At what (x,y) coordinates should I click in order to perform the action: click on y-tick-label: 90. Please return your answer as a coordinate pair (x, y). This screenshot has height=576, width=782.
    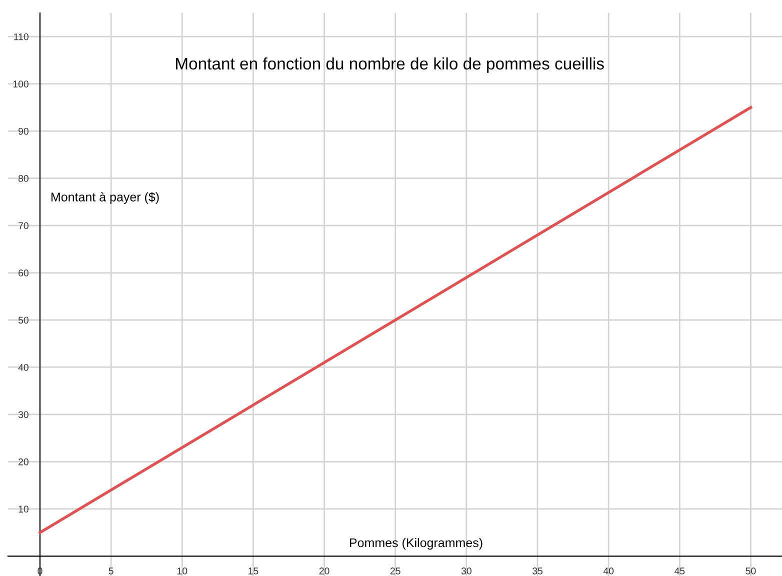
    Looking at the image, I should click on (23, 131).